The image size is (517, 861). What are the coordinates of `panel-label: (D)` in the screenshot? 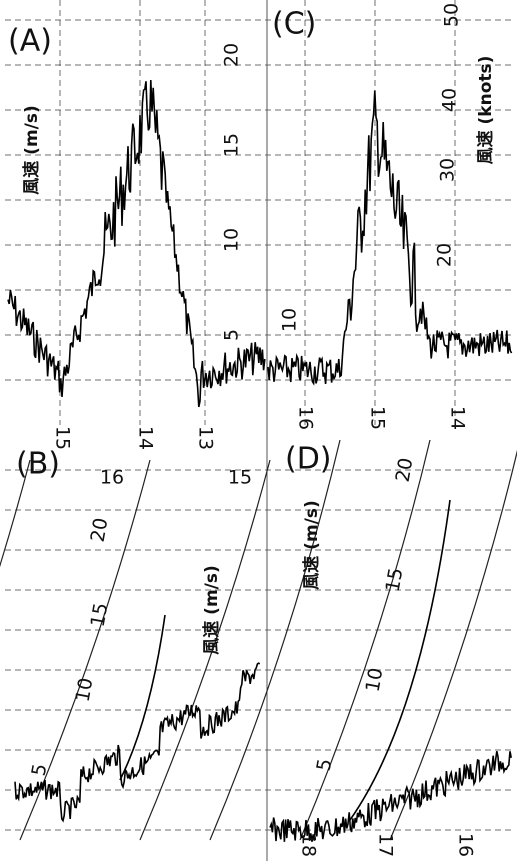 It's located at (308, 459).